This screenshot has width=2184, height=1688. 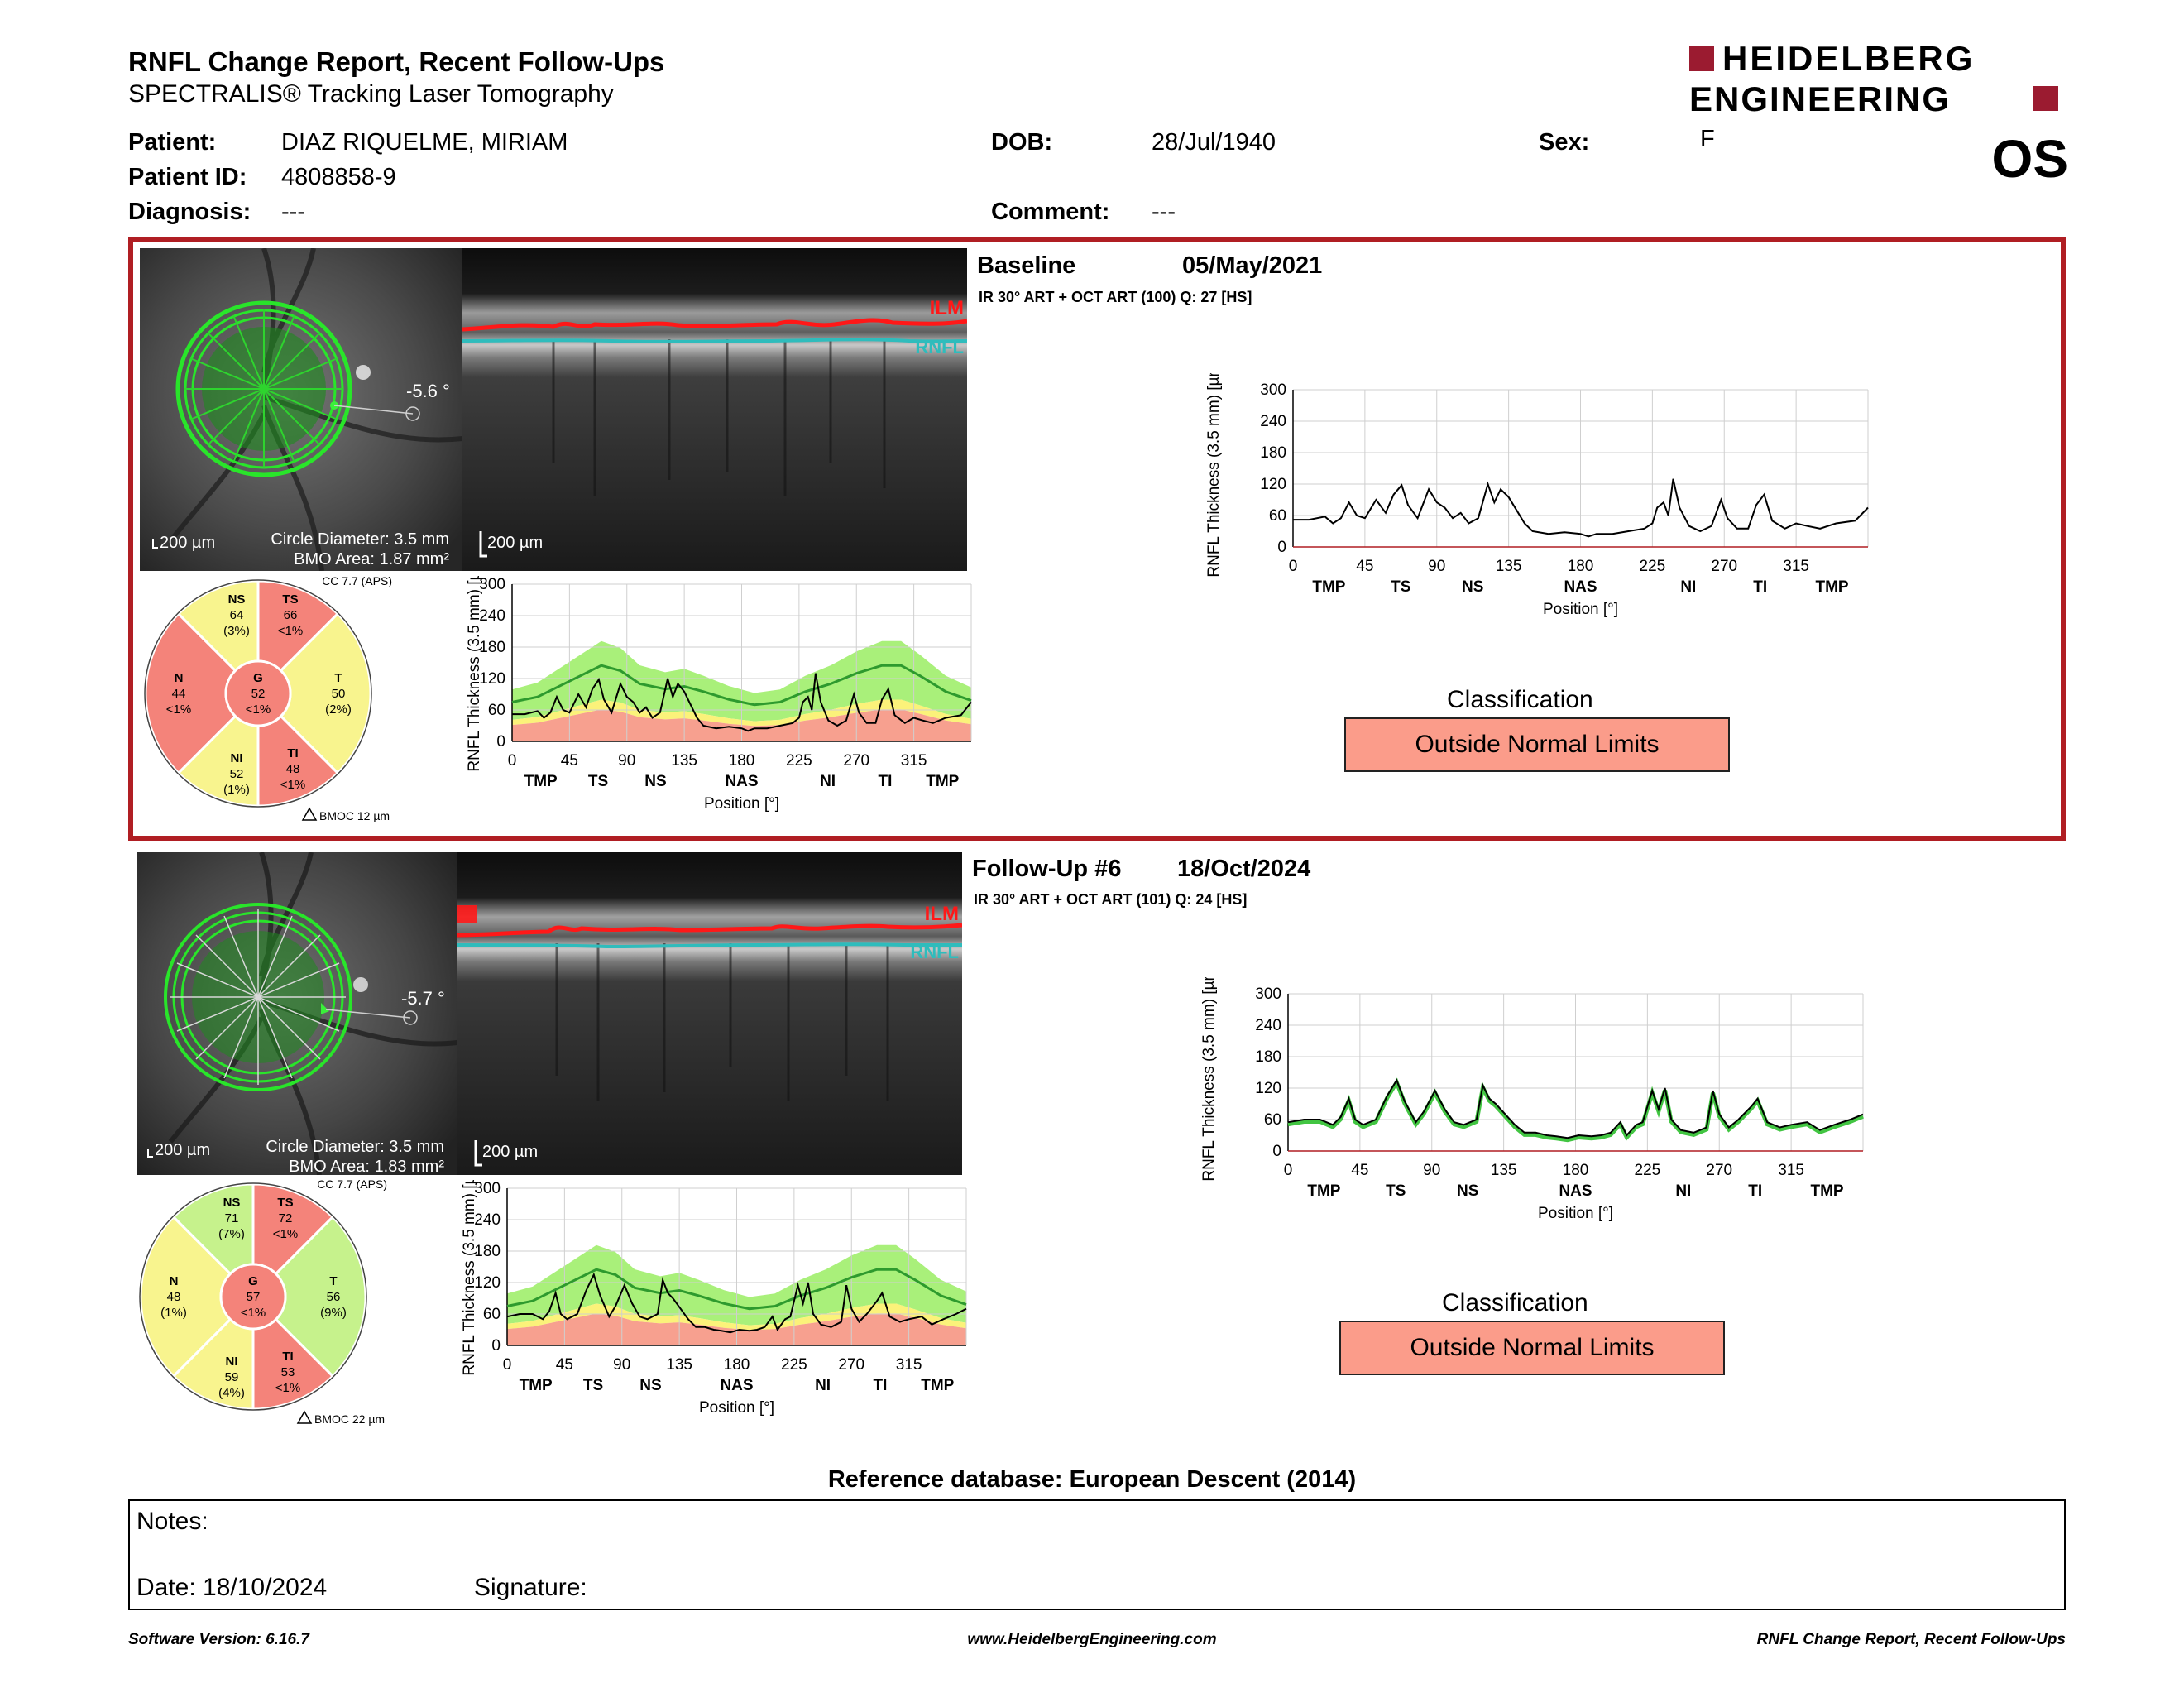 What do you see at coordinates (1911, 1639) in the screenshot?
I see `footer-report-name: RNFL Change Report, Recent Follow-Ups` at bounding box center [1911, 1639].